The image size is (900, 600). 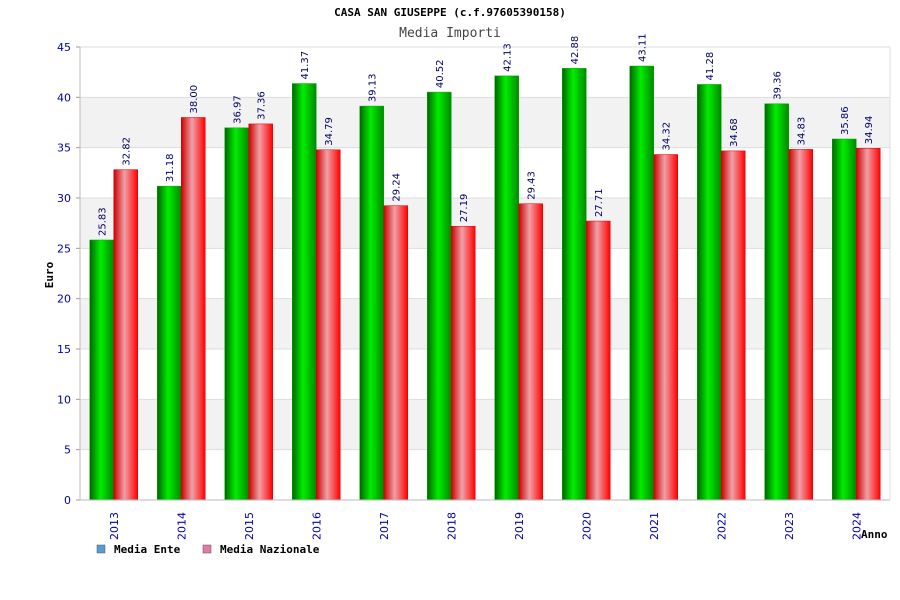 What do you see at coordinates (114, 526) in the screenshot?
I see `x-tick-label: 2013` at bounding box center [114, 526].